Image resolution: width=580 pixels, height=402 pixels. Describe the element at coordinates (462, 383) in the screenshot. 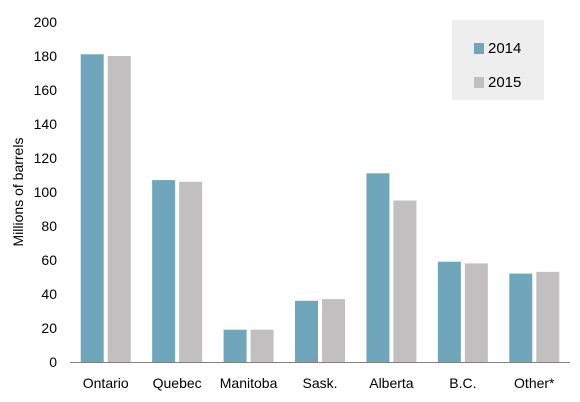

I see `x-tick-label-5: B.C.` at that location.